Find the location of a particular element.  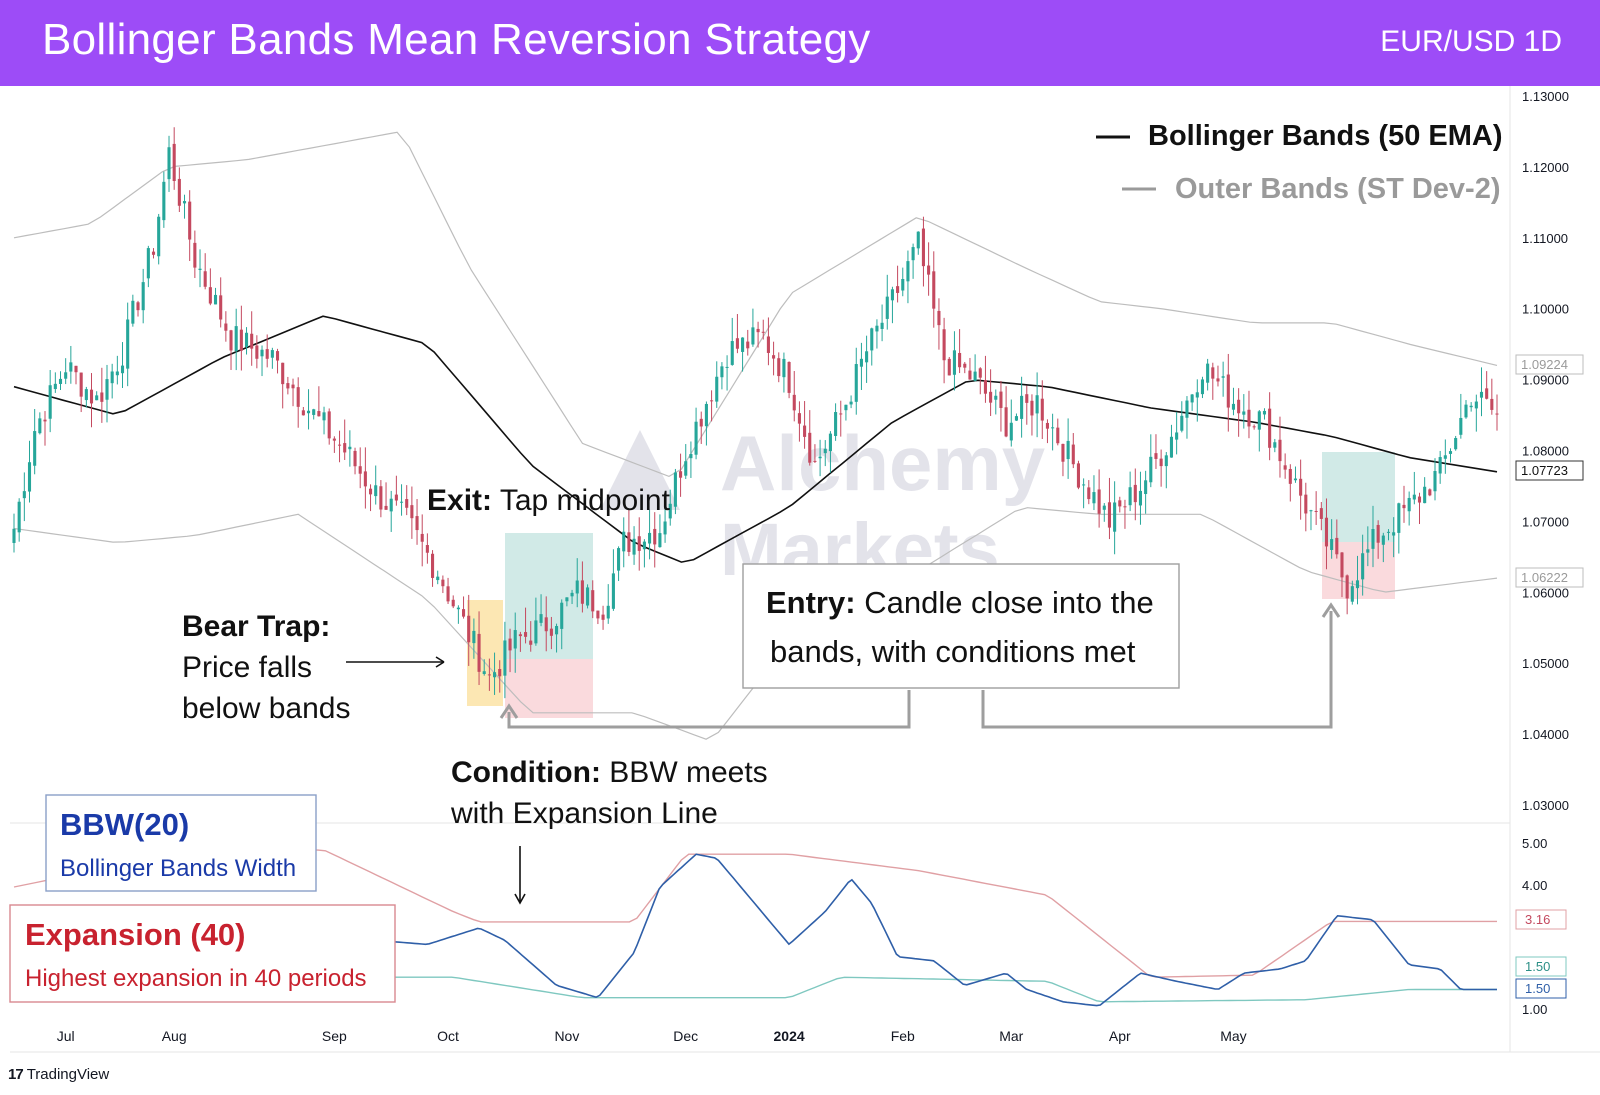

bear-trap-title: Bear Trap: is located at coordinates (256, 626).